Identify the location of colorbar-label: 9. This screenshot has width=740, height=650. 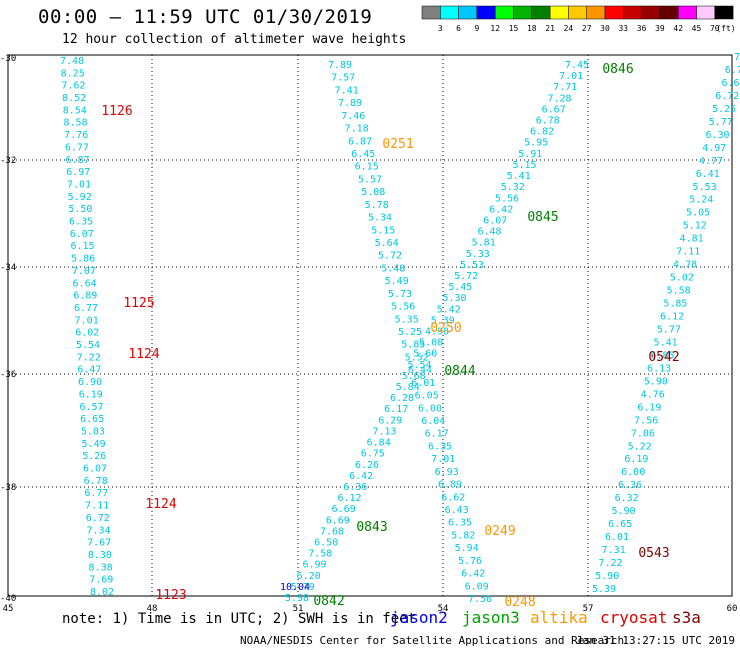
(476, 28).